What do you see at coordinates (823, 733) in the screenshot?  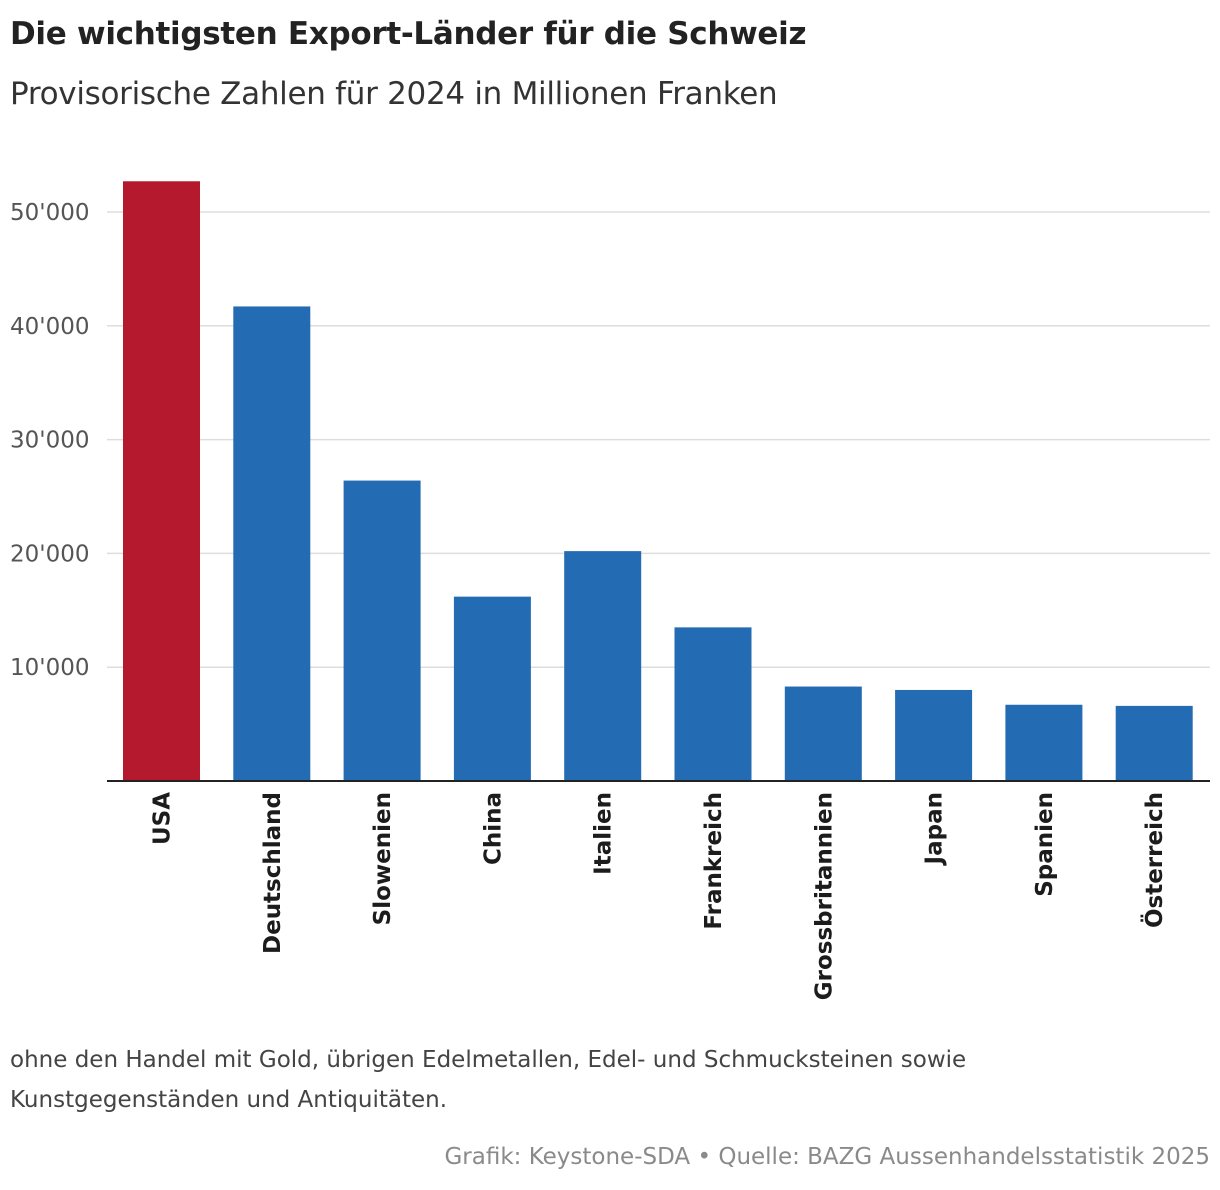 I see `bar-grossbritannien` at bounding box center [823, 733].